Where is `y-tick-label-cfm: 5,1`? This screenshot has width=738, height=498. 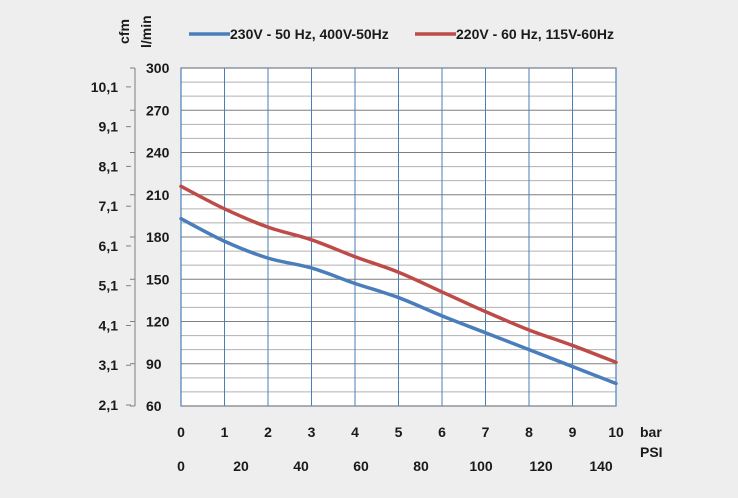 y-tick-label-cfm: 5,1 is located at coordinates (109, 286).